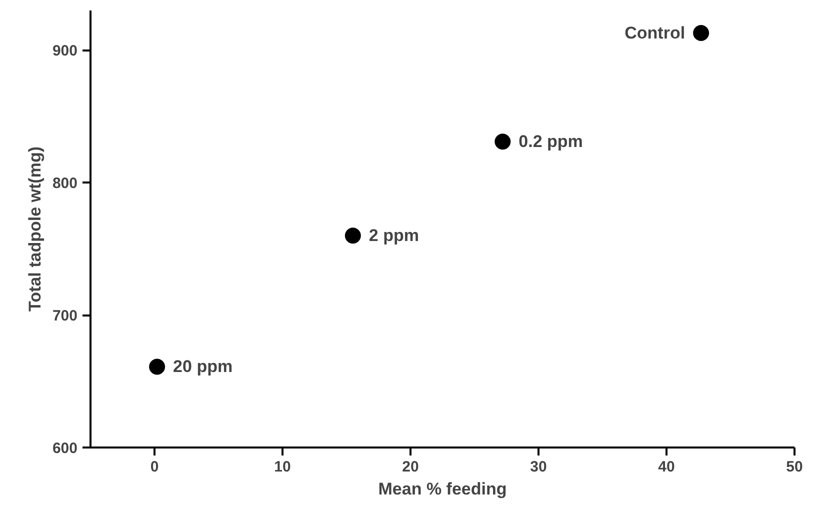 This screenshot has width=834, height=517. What do you see at coordinates (550, 142) in the screenshot?
I see `annotation: 0.2 ppm` at bounding box center [550, 142].